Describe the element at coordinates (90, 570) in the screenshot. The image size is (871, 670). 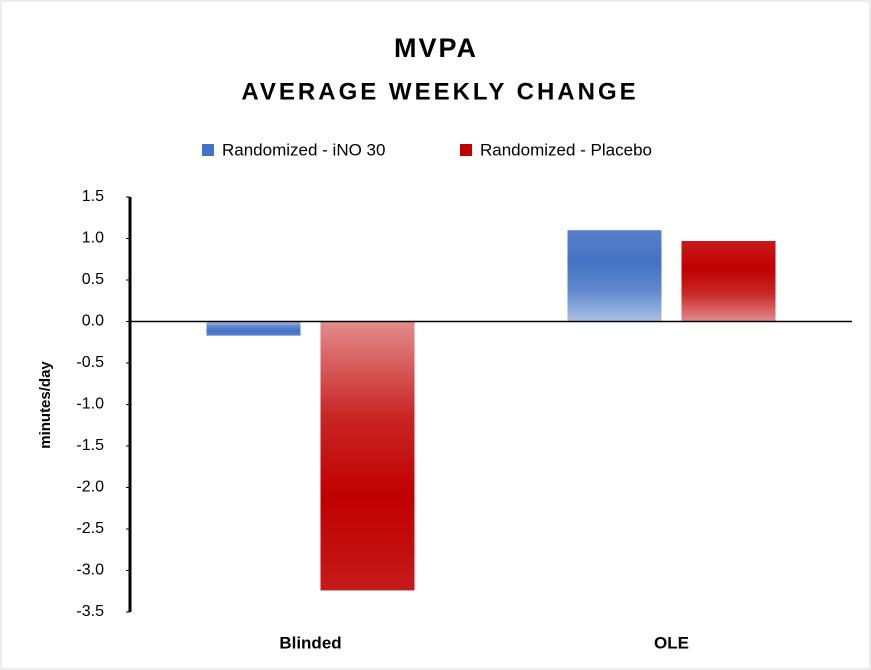
I see `y-tick-label: -3.0` at that location.